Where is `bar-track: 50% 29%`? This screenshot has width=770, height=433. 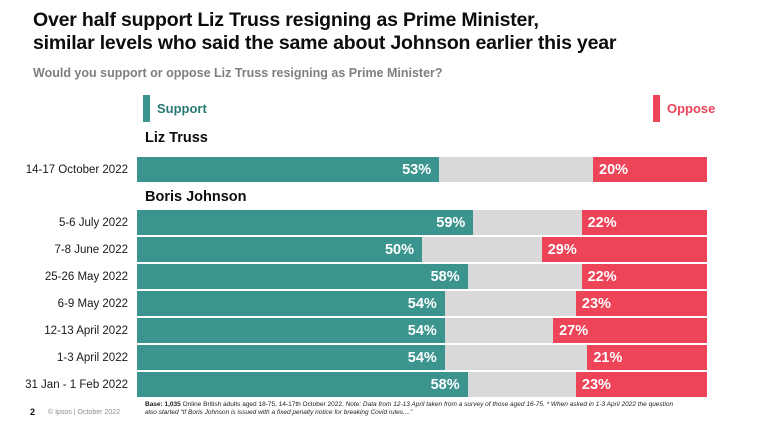
bar-track: 50% 29% is located at coordinates (422, 249).